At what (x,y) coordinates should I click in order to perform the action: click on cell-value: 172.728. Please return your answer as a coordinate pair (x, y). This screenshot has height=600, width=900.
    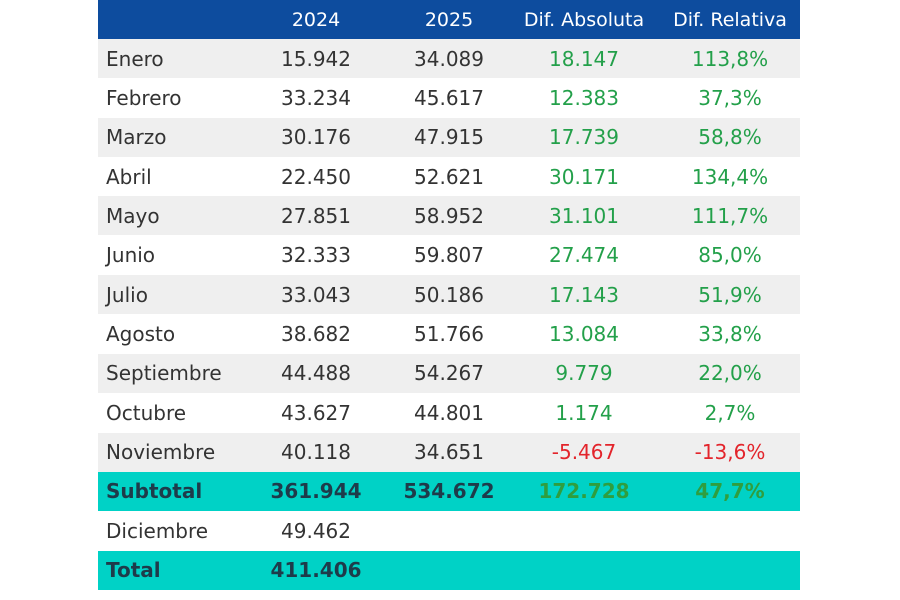
    Looking at the image, I should click on (584, 491).